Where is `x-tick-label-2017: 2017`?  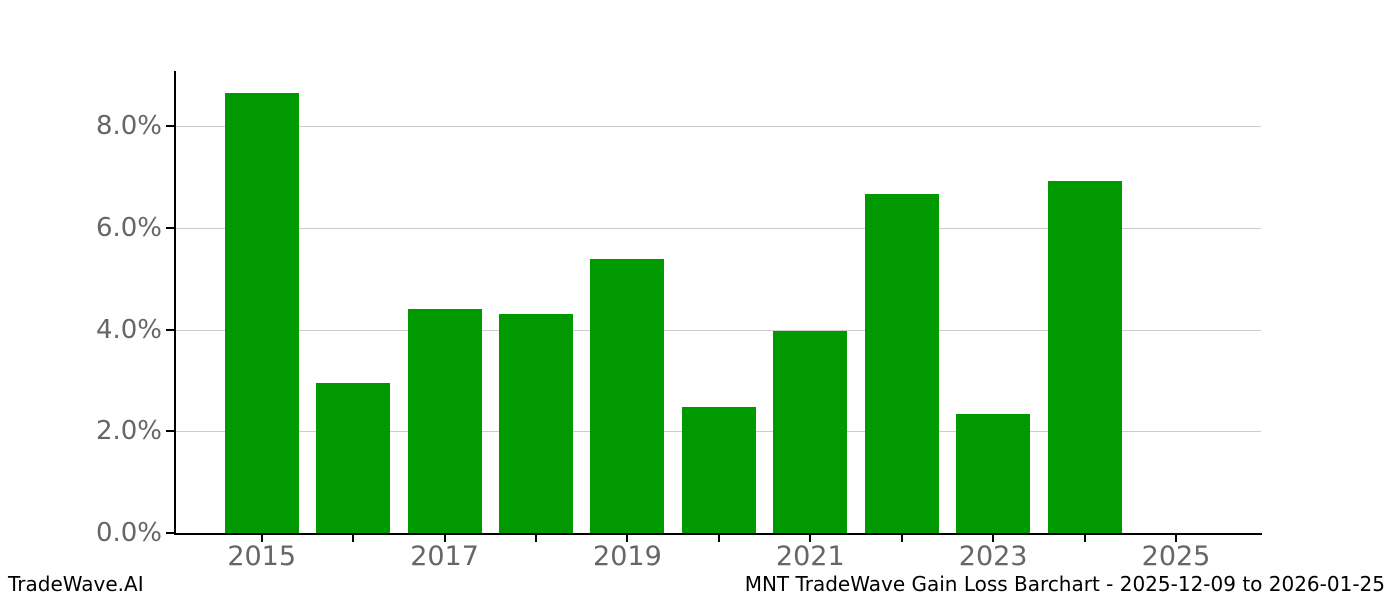 x-tick-label-2017: 2017 is located at coordinates (444, 556).